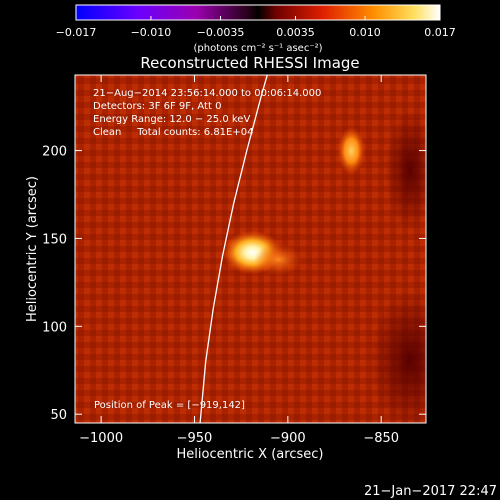 The width and height of the screenshot is (500, 500). I want to click on y-tick-label: 150, so click(54, 239).